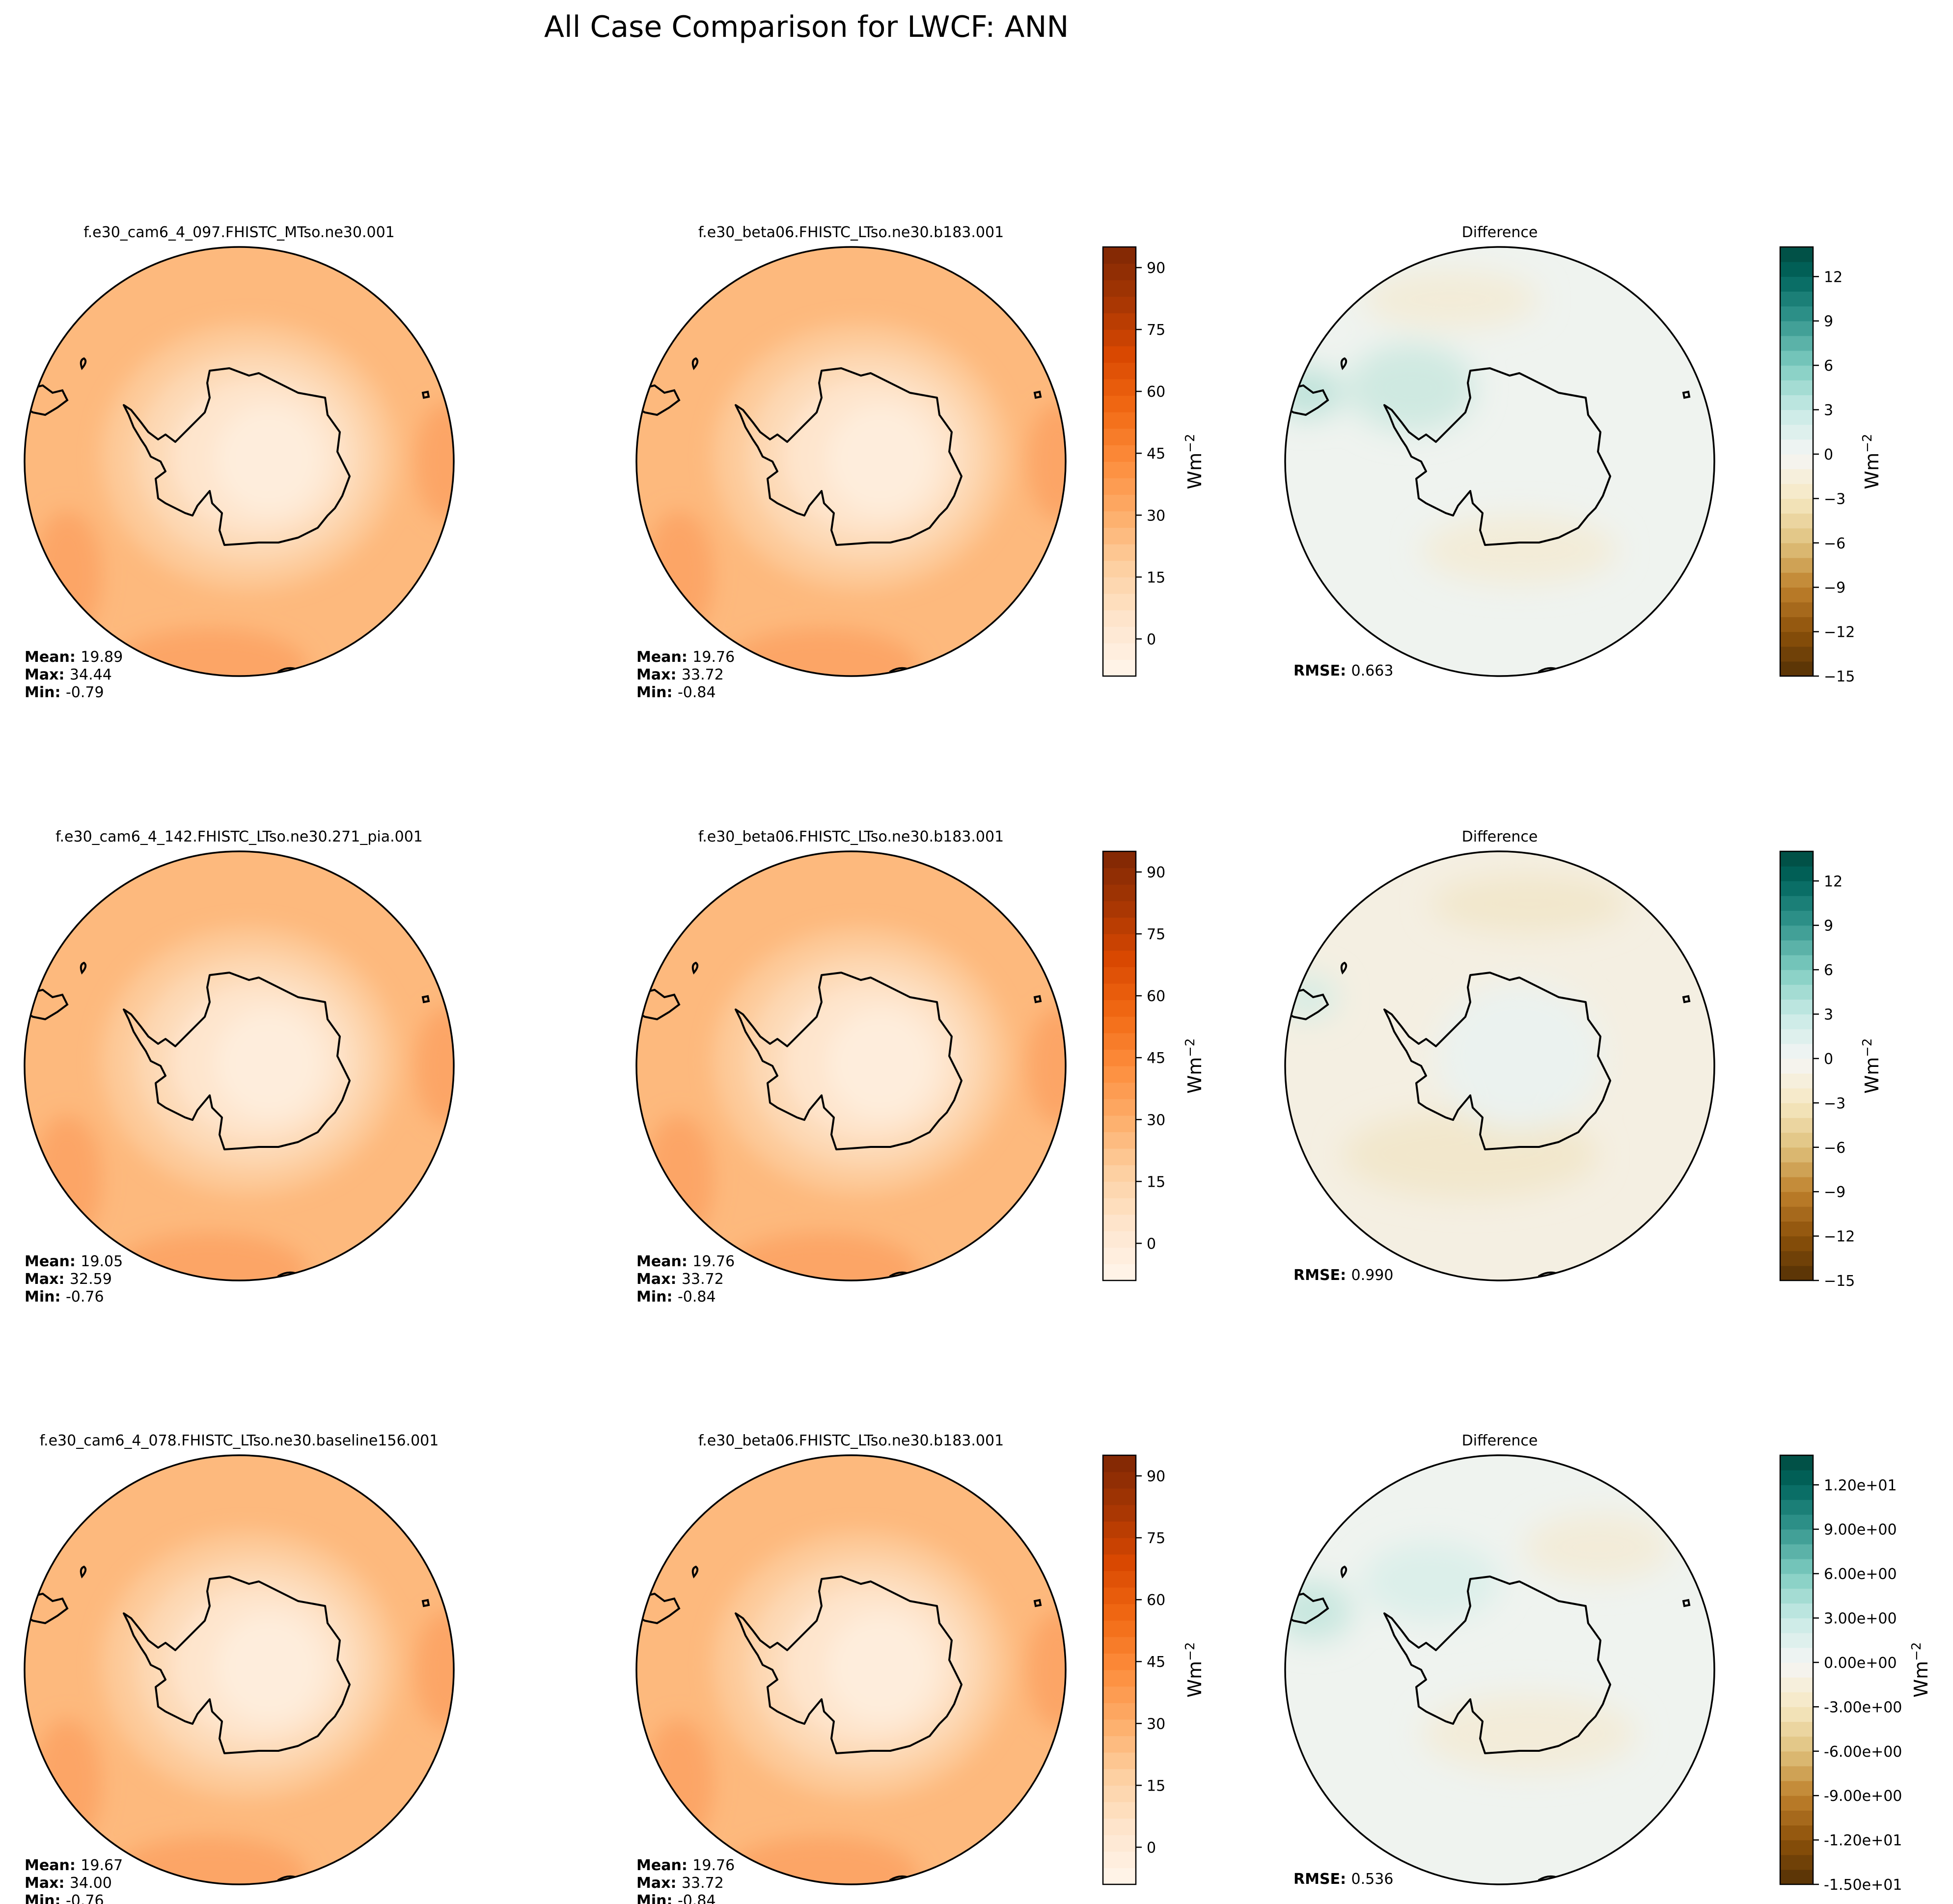  What do you see at coordinates (1828, 410) in the screenshot?
I see `colorbar-tick-label: 3` at bounding box center [1828, 410].